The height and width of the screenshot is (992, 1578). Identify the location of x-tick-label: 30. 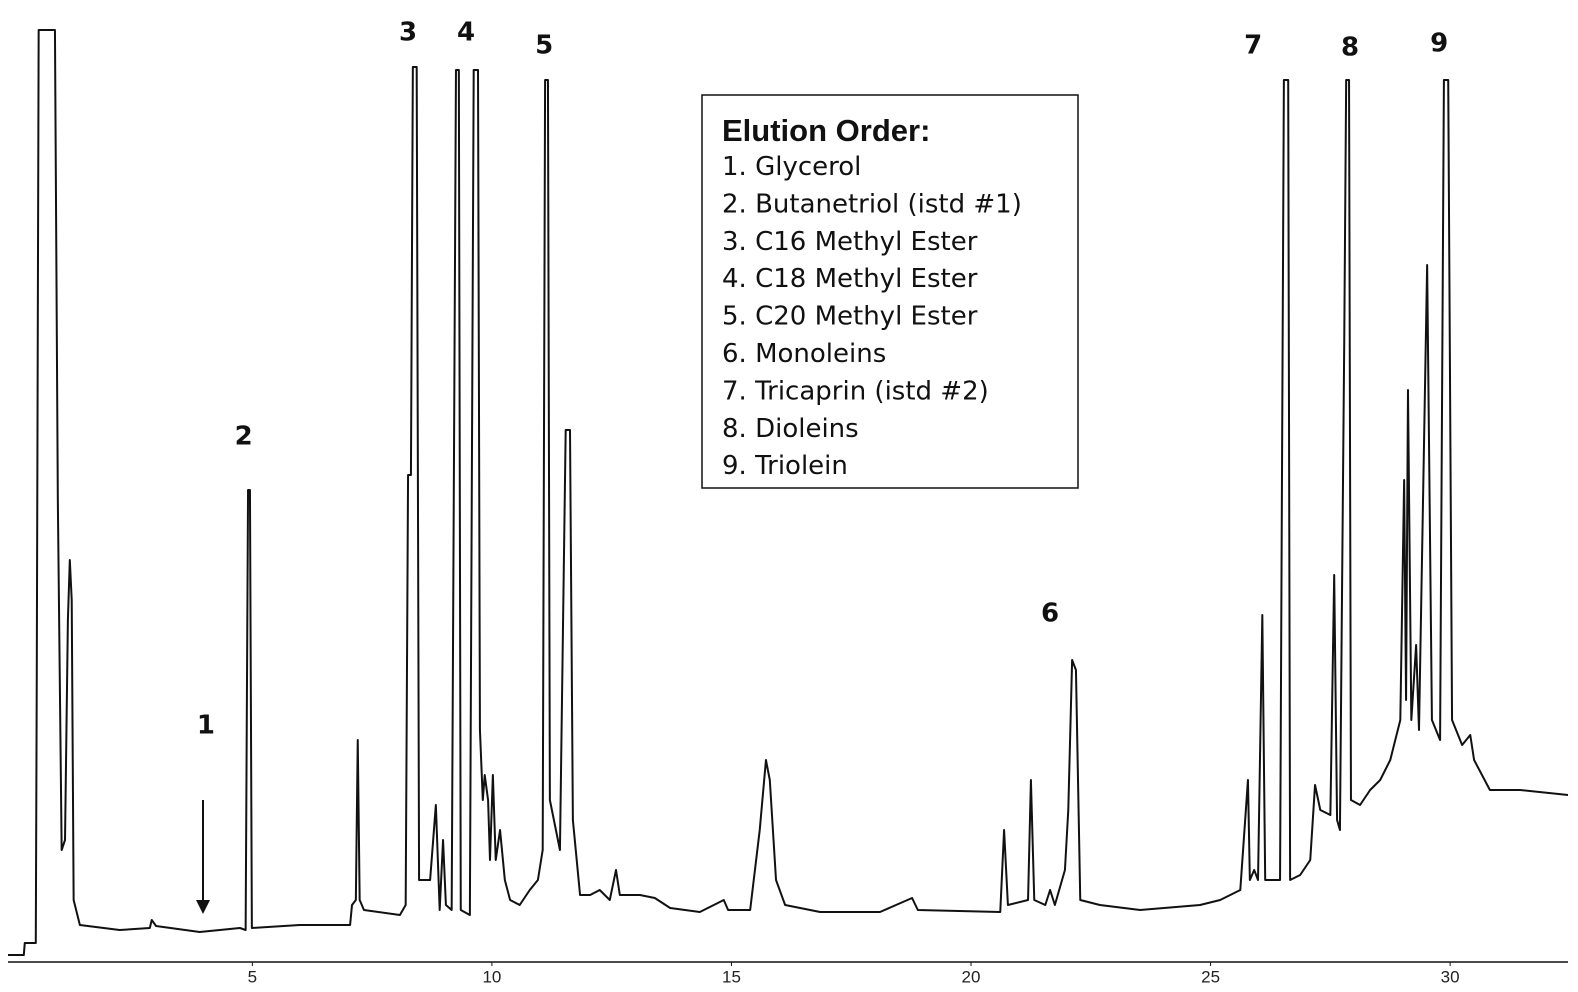
(1450, 976).